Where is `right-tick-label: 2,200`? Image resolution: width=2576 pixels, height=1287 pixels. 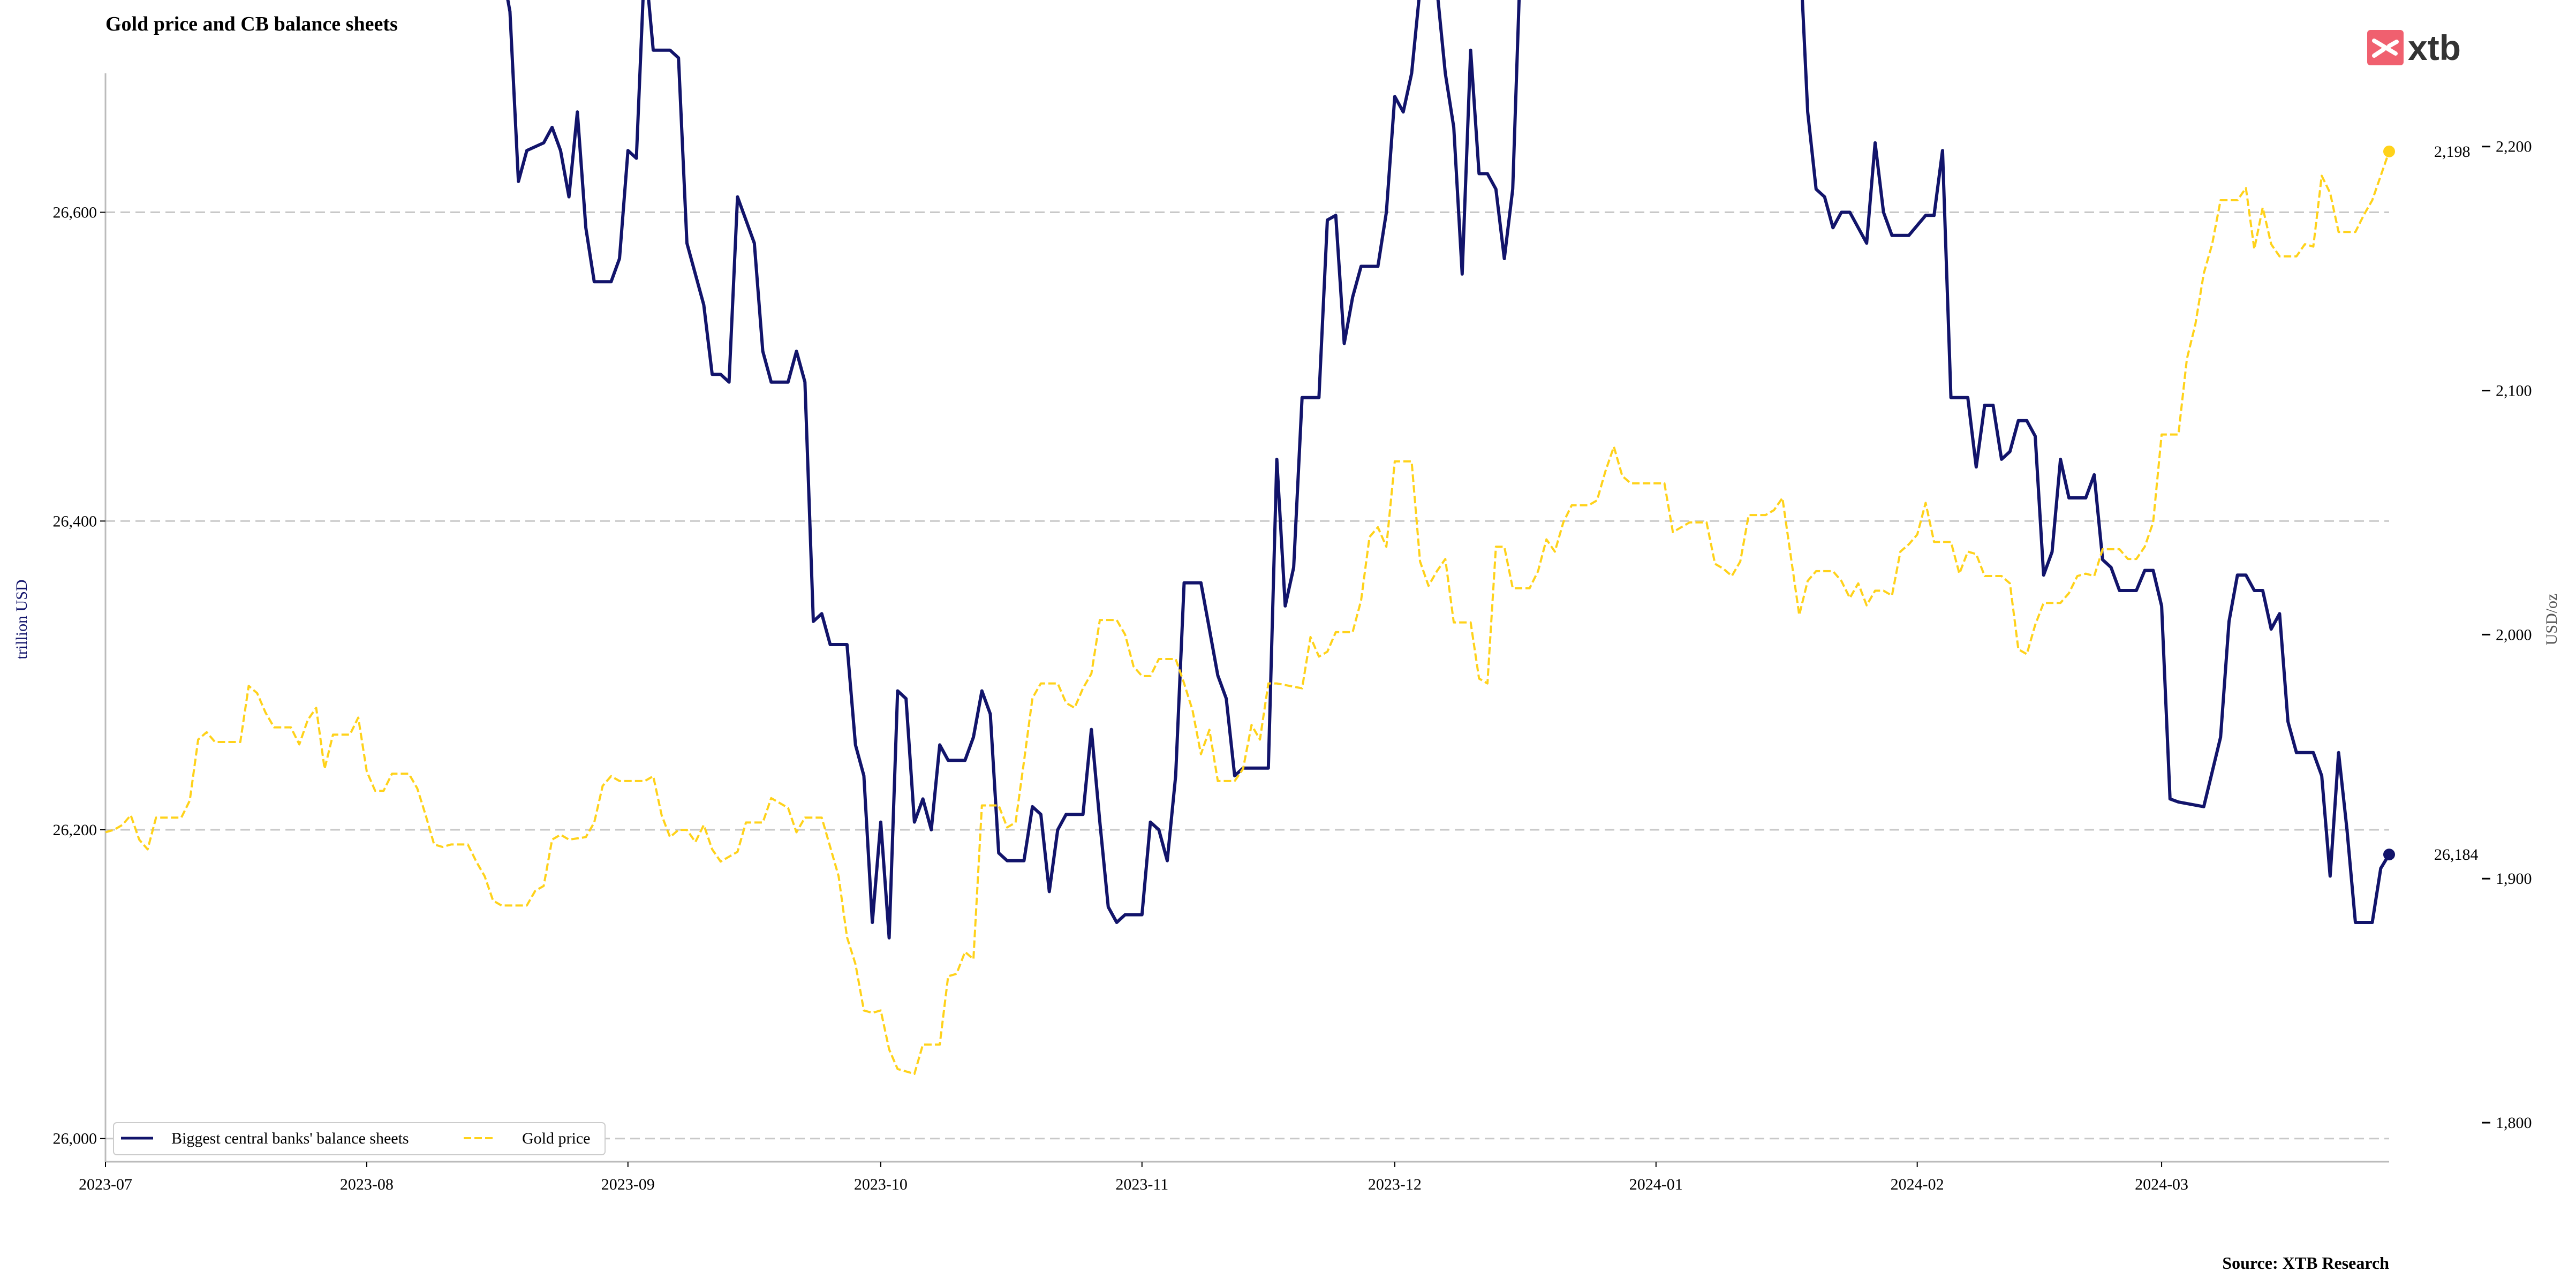 right-tick-label: 2,200 is located at coordinates (2514, 147).